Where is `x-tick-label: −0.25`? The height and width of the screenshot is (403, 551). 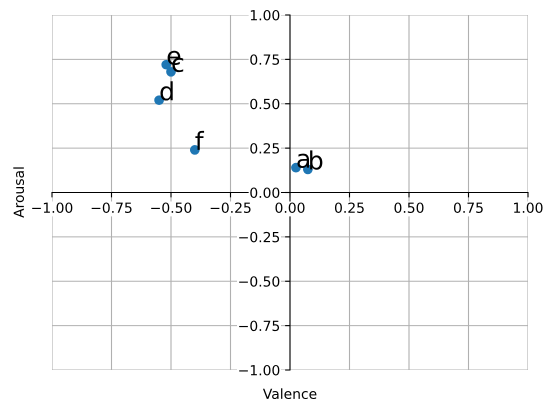 x-tick-label: −0.25 is located at coordinates (230, 207).